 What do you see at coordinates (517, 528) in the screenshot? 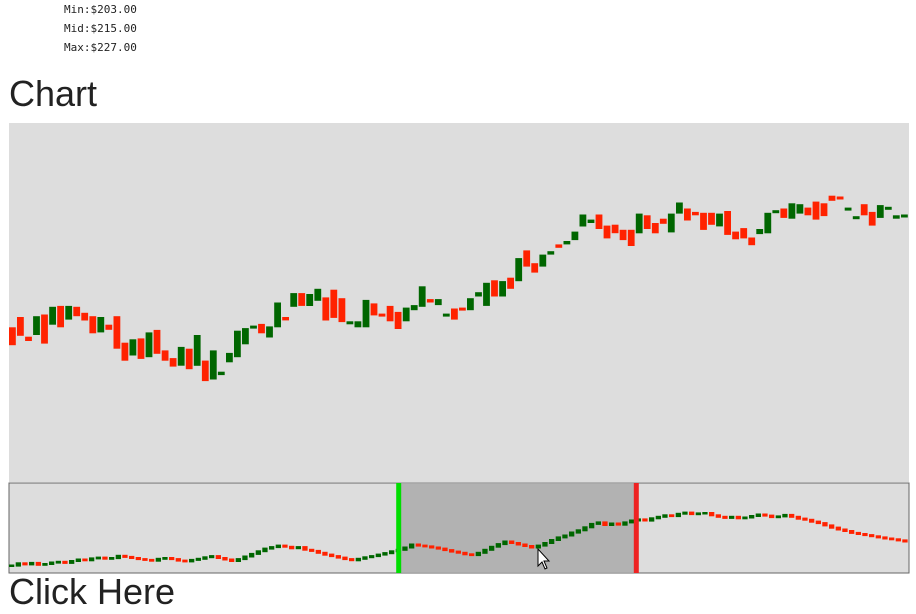
I see `navigator-selection` at bounding box center [517, 528].